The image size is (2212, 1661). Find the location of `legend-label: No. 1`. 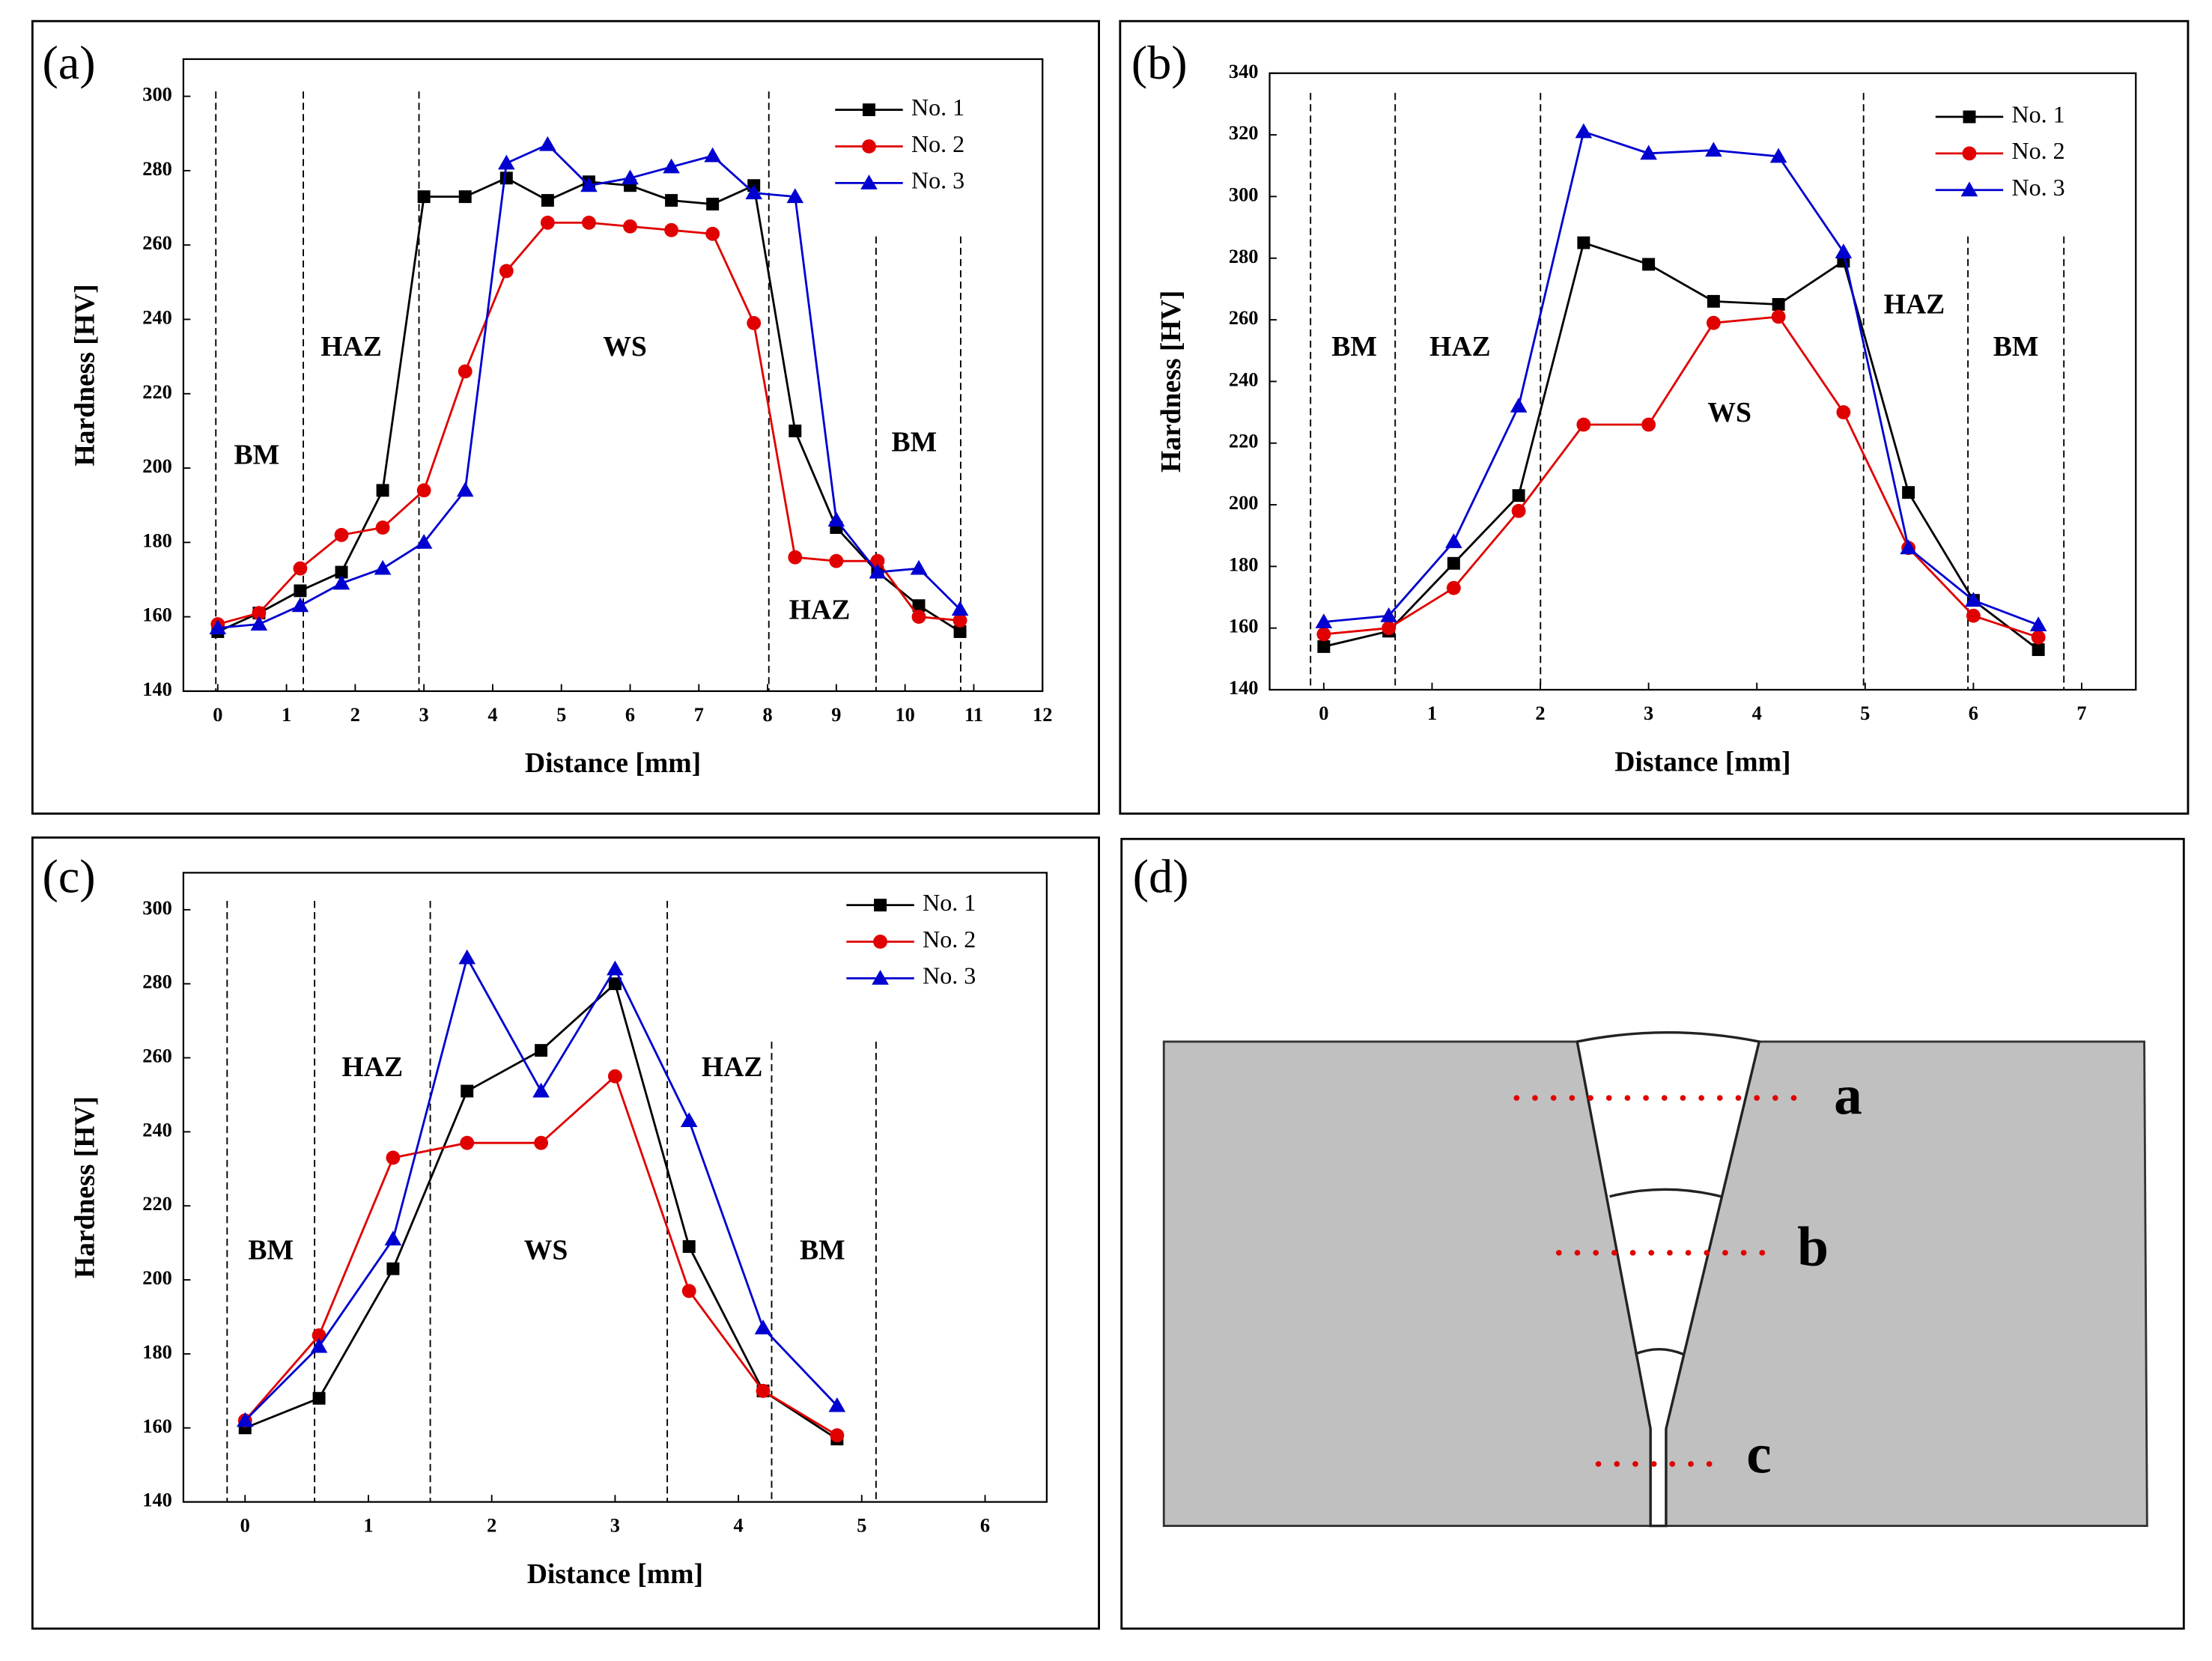

legend-label: No. 1 is located at coordinates (949, 902).